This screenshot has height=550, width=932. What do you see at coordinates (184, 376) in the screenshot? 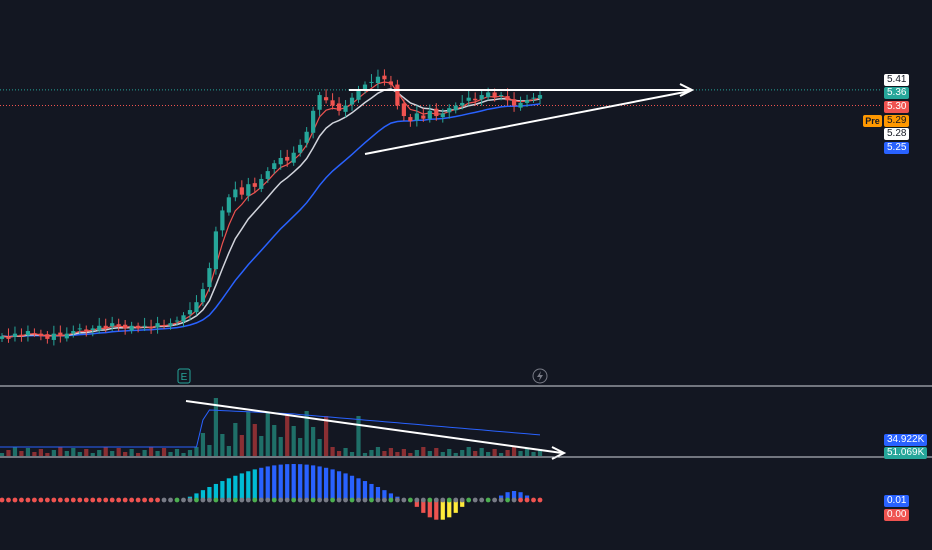
I see `earnings-marker: E` at bounding box center [184, 376].